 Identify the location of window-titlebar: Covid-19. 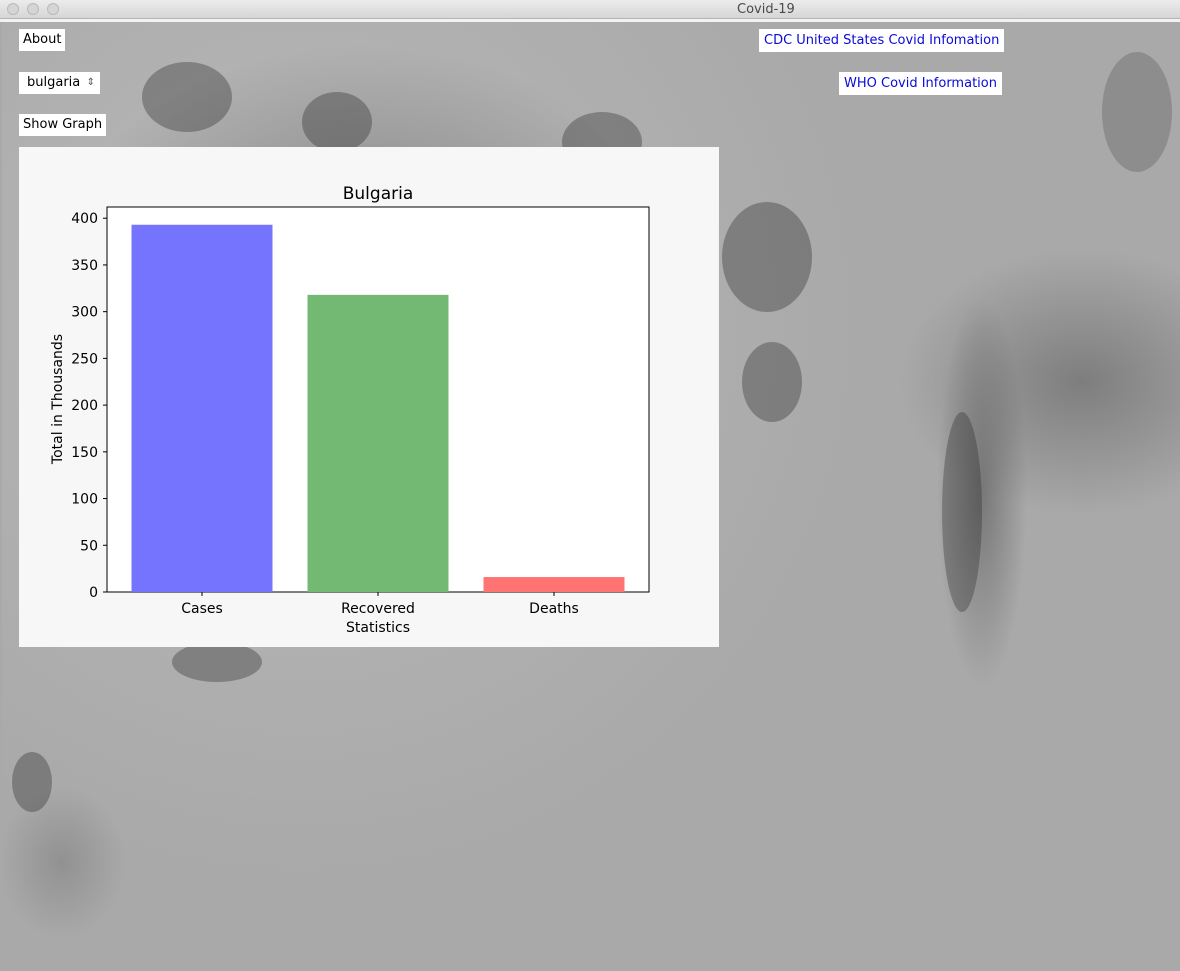
(590, 9).